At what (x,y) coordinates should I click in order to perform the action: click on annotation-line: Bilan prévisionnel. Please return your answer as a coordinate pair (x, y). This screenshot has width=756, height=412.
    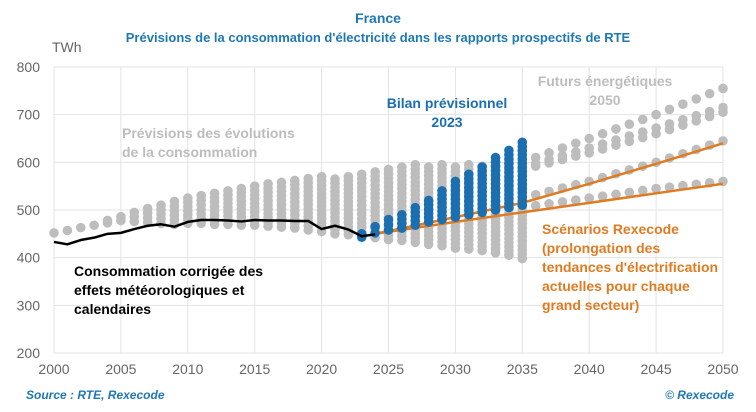
    Looking at the image, I should click on (447, 103).